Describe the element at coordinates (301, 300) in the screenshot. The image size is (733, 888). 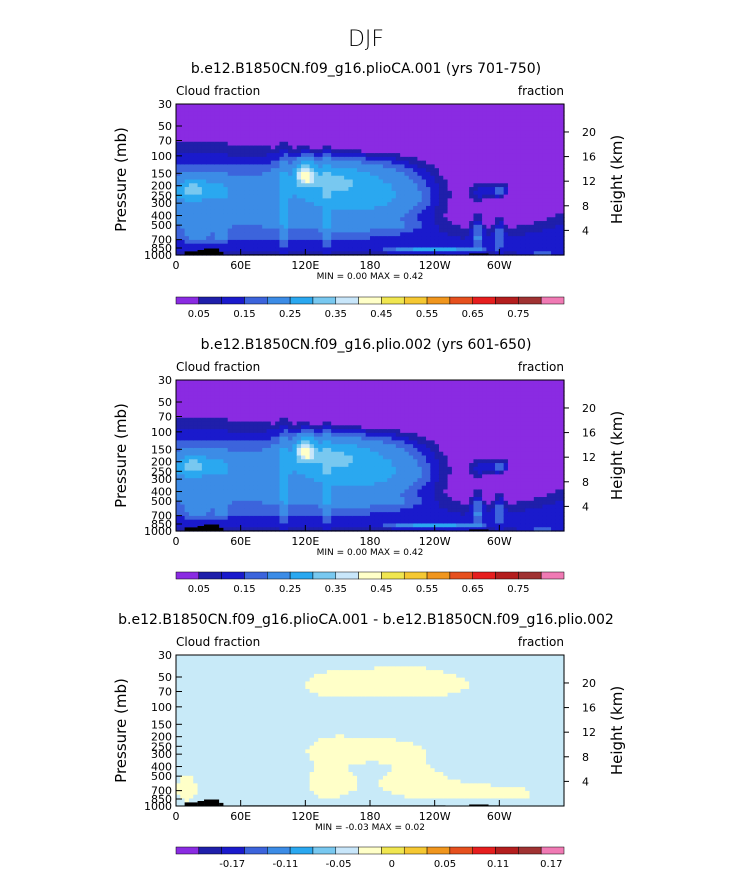
I see `colorbar-swatch` at that location.